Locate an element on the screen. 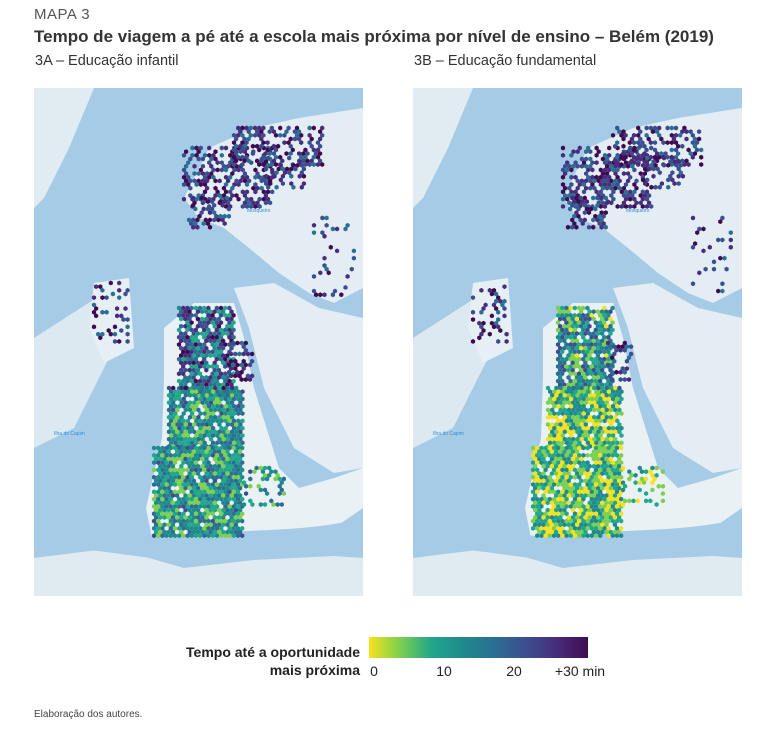 Image resolution: width=773 pixels, height=729 pixels. legend-tick-30: +30 min is located at coordinates (580, 671).